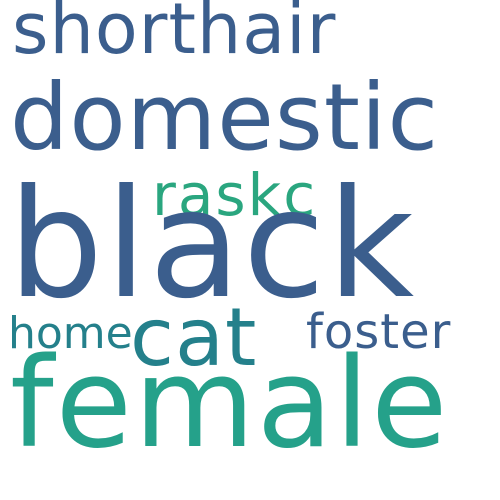 The height and width of the screenshot is (500, 500). I want to click on word-raskc: raskc, so click(235, 195).